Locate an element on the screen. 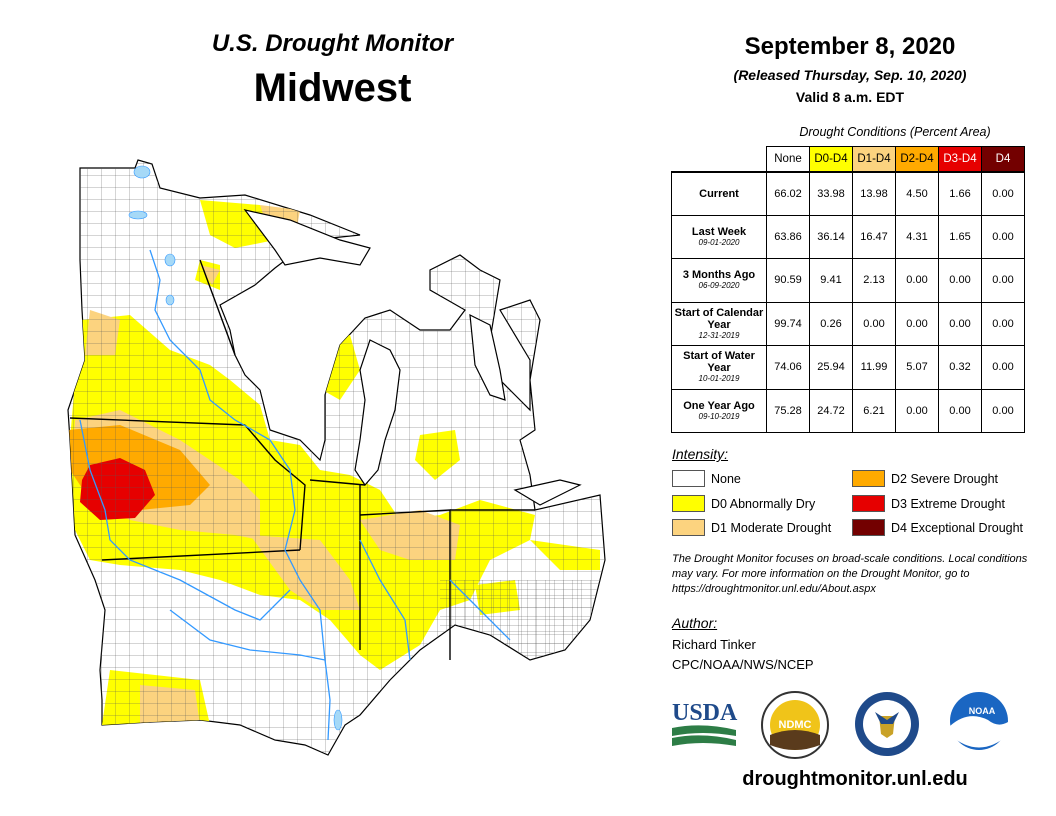  table-cell: 90.59 is located at coordinates (788, 280).